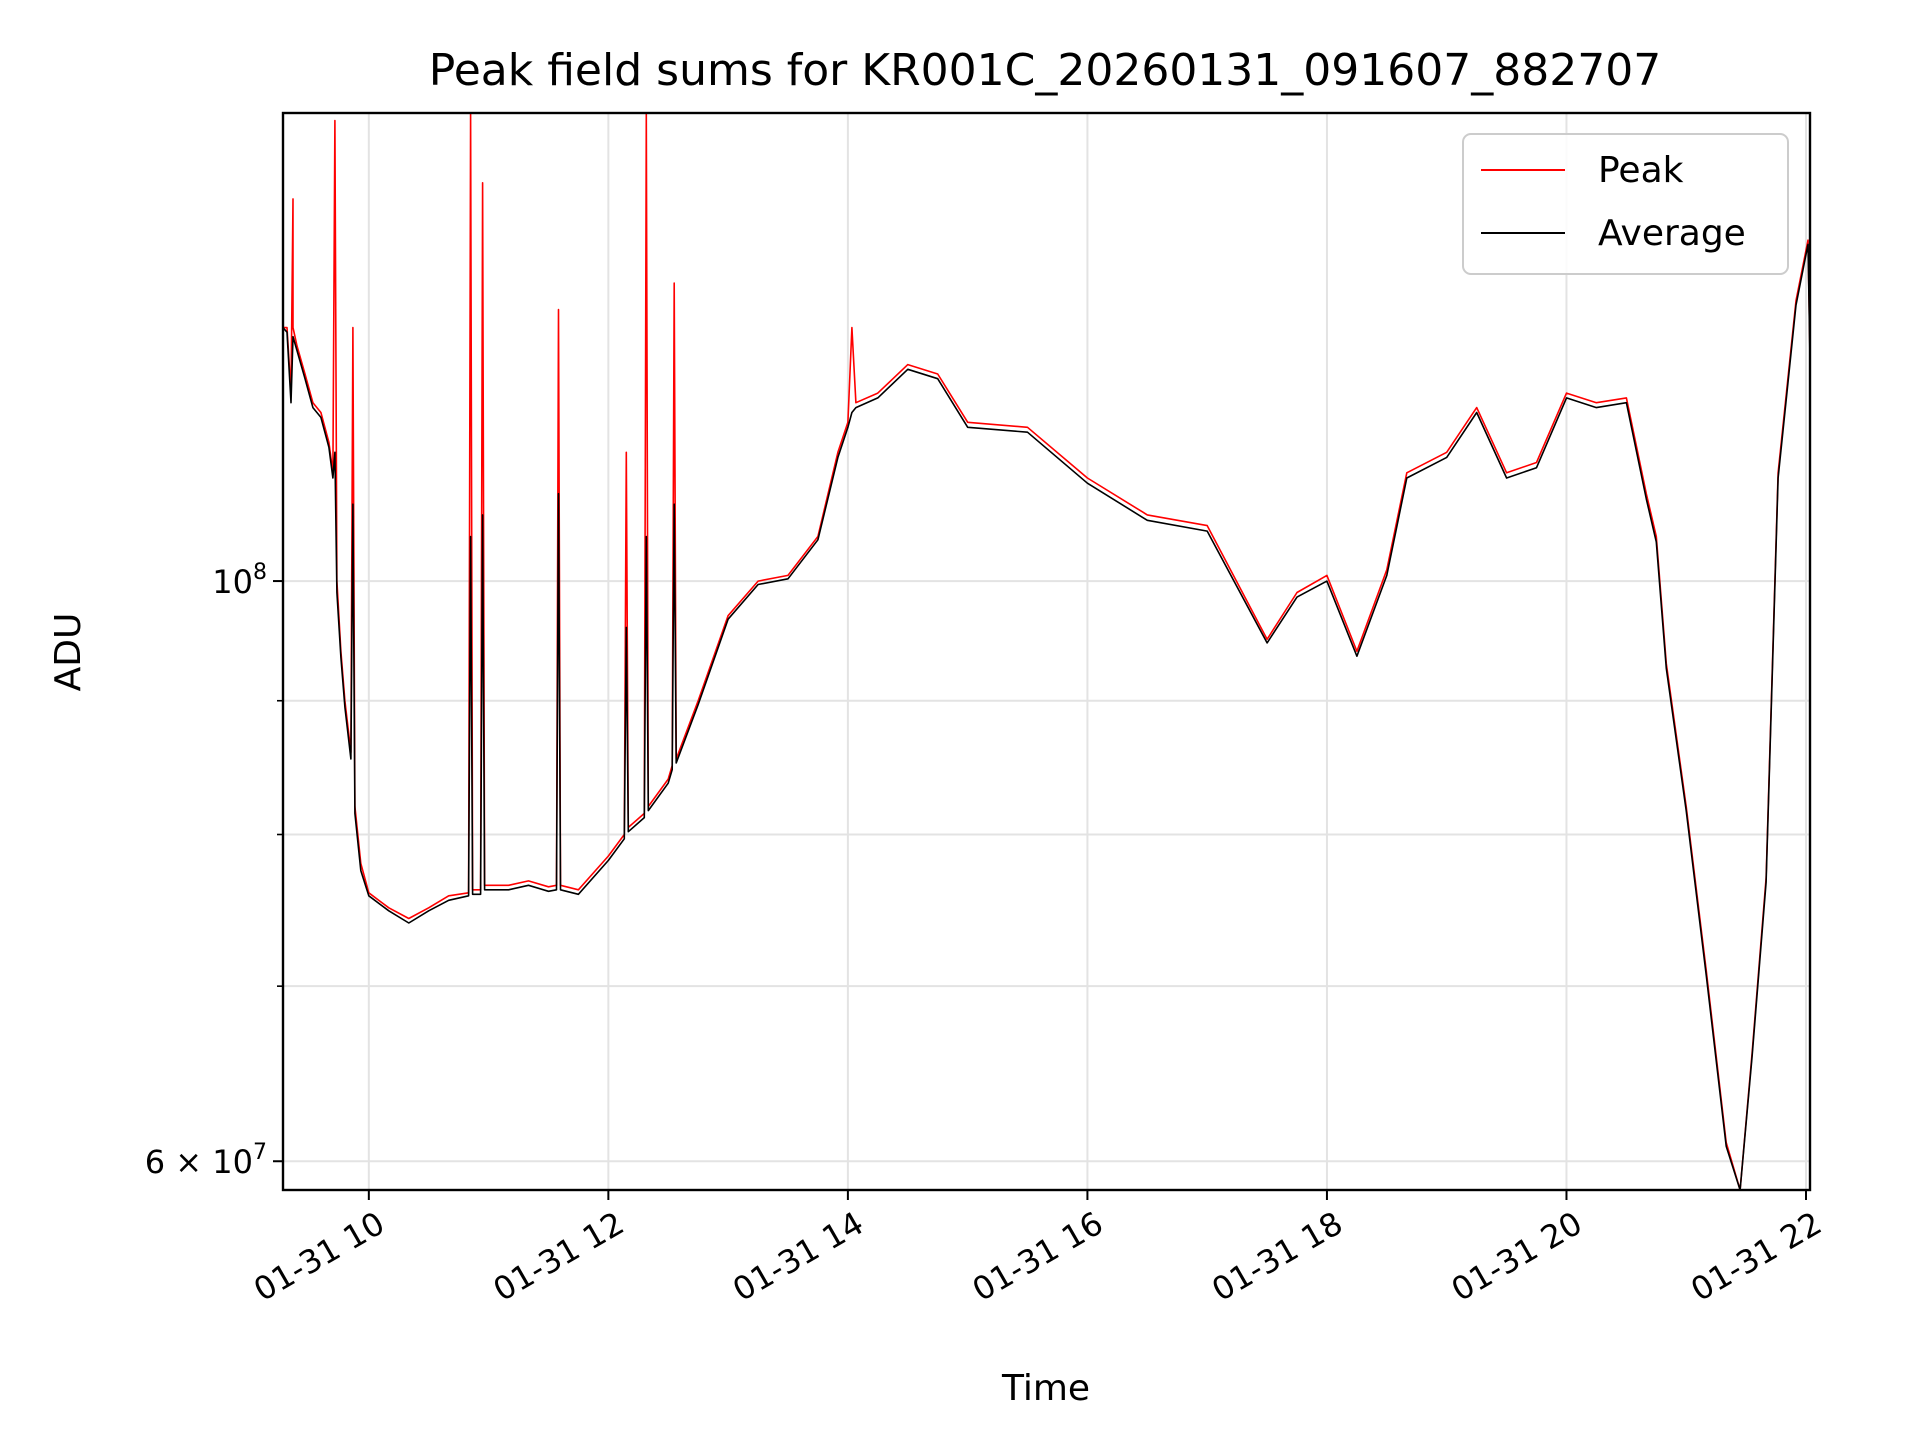  What do you see at coordinates (1672, 233) in the screenshot?
I see `legend-label-average: Average` at bounding box center [1672, 233].